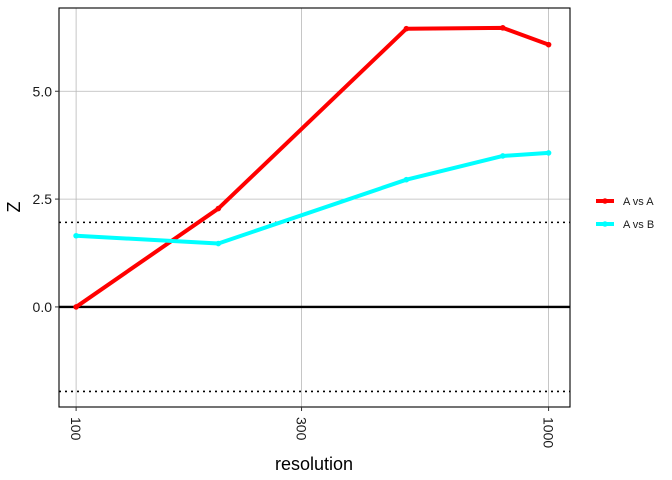 This screenshot has height=480, width=672. I want to click on y-axis-ticks: 0.0 2.5 5.0, so click(46, 199).